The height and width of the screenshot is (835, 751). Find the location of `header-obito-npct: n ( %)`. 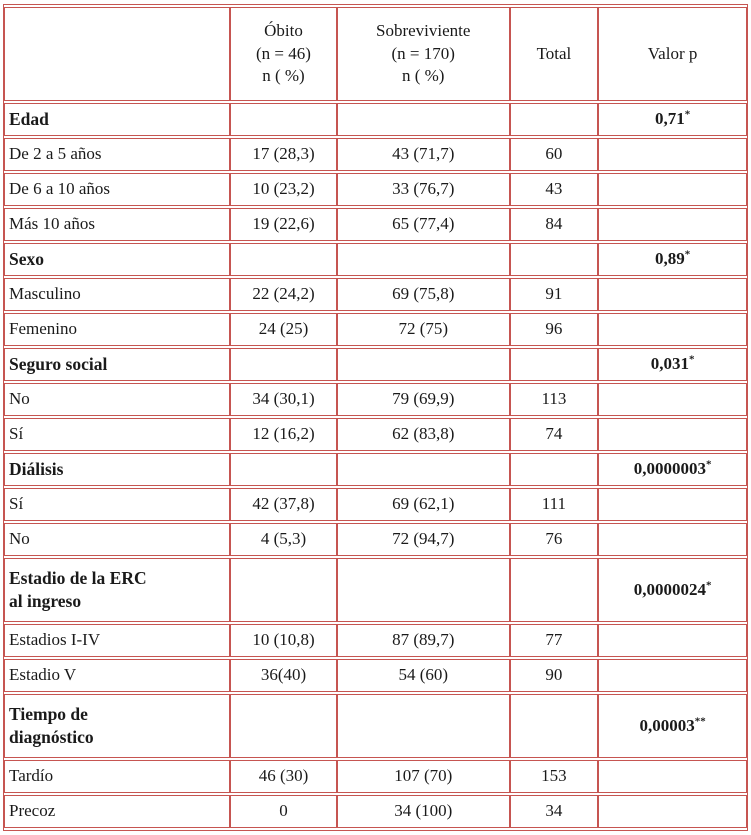

header-obito-npct: n ( %) is located at coordinates (283, 76).